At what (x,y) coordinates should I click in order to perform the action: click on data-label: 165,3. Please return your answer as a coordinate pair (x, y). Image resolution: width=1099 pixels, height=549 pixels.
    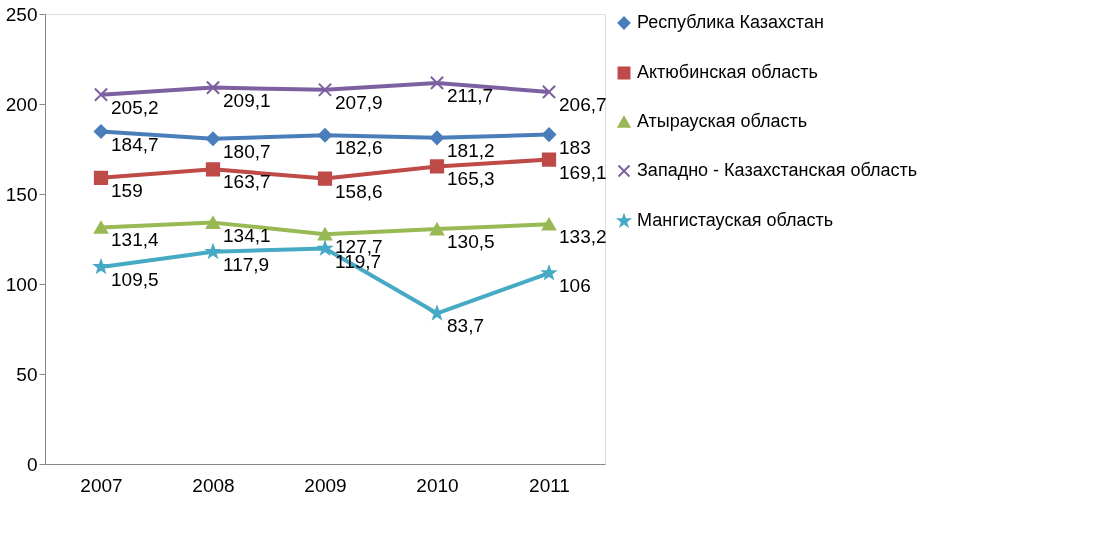
    Looking at the image, I should click on (471, 179).